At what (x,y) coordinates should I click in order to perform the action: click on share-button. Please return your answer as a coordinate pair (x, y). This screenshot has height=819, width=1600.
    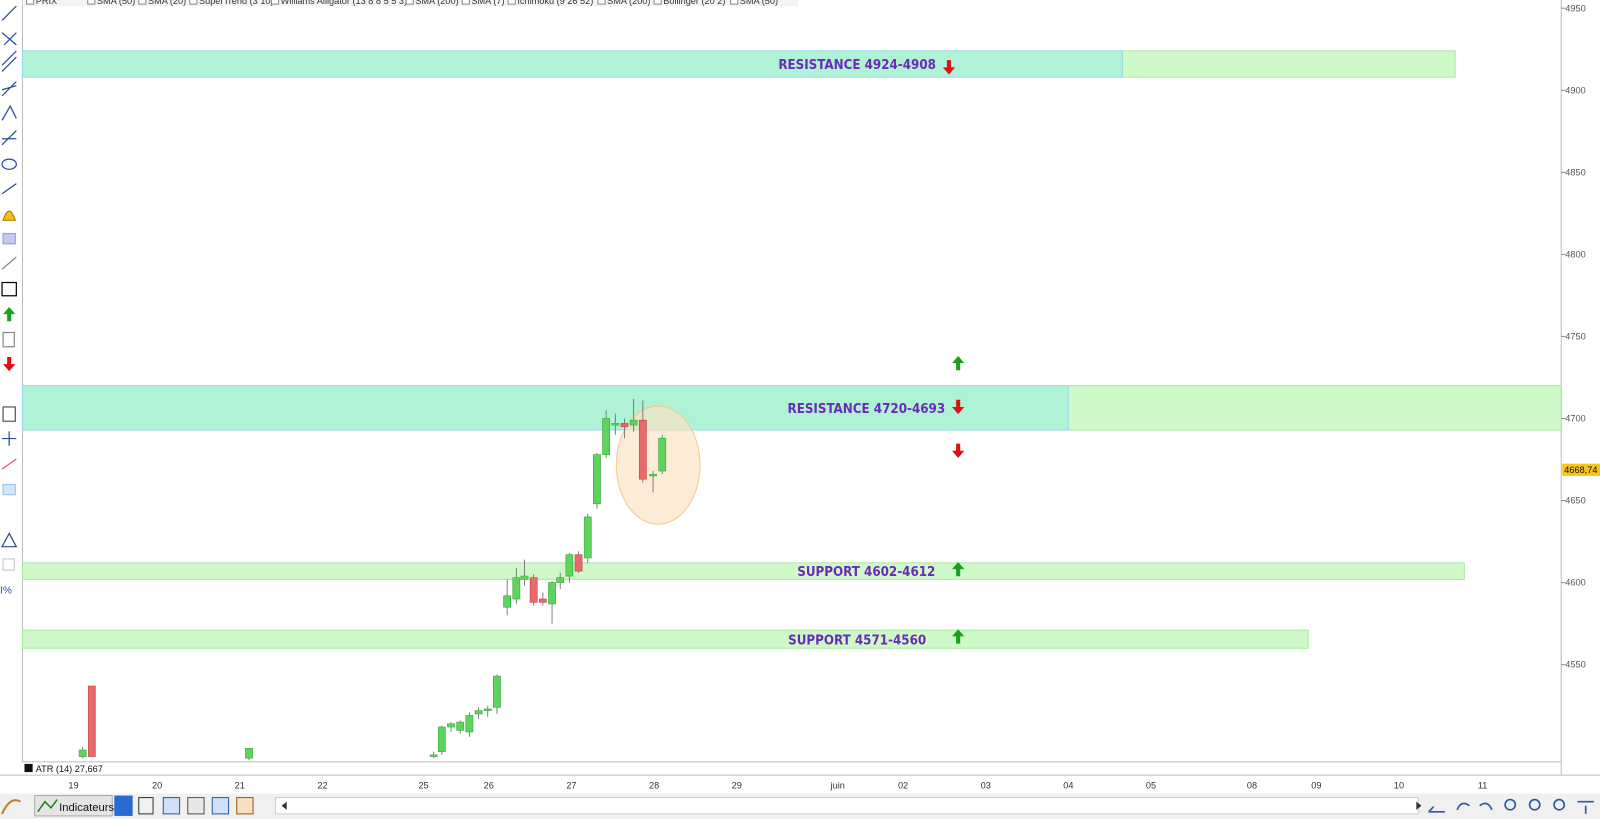
    Looking at the image, I should click on (123, 805).